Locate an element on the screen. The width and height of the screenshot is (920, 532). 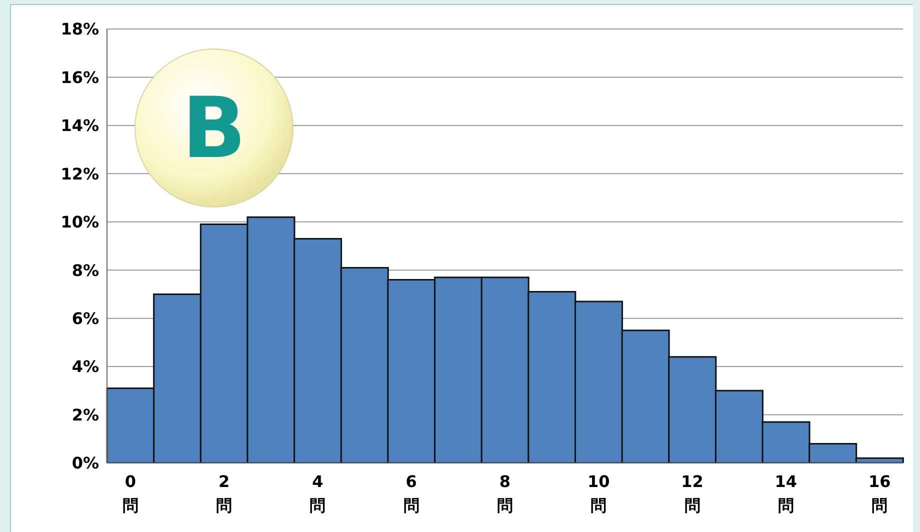
x-tick-label: 8 問 is located at coordinates (505, 493).